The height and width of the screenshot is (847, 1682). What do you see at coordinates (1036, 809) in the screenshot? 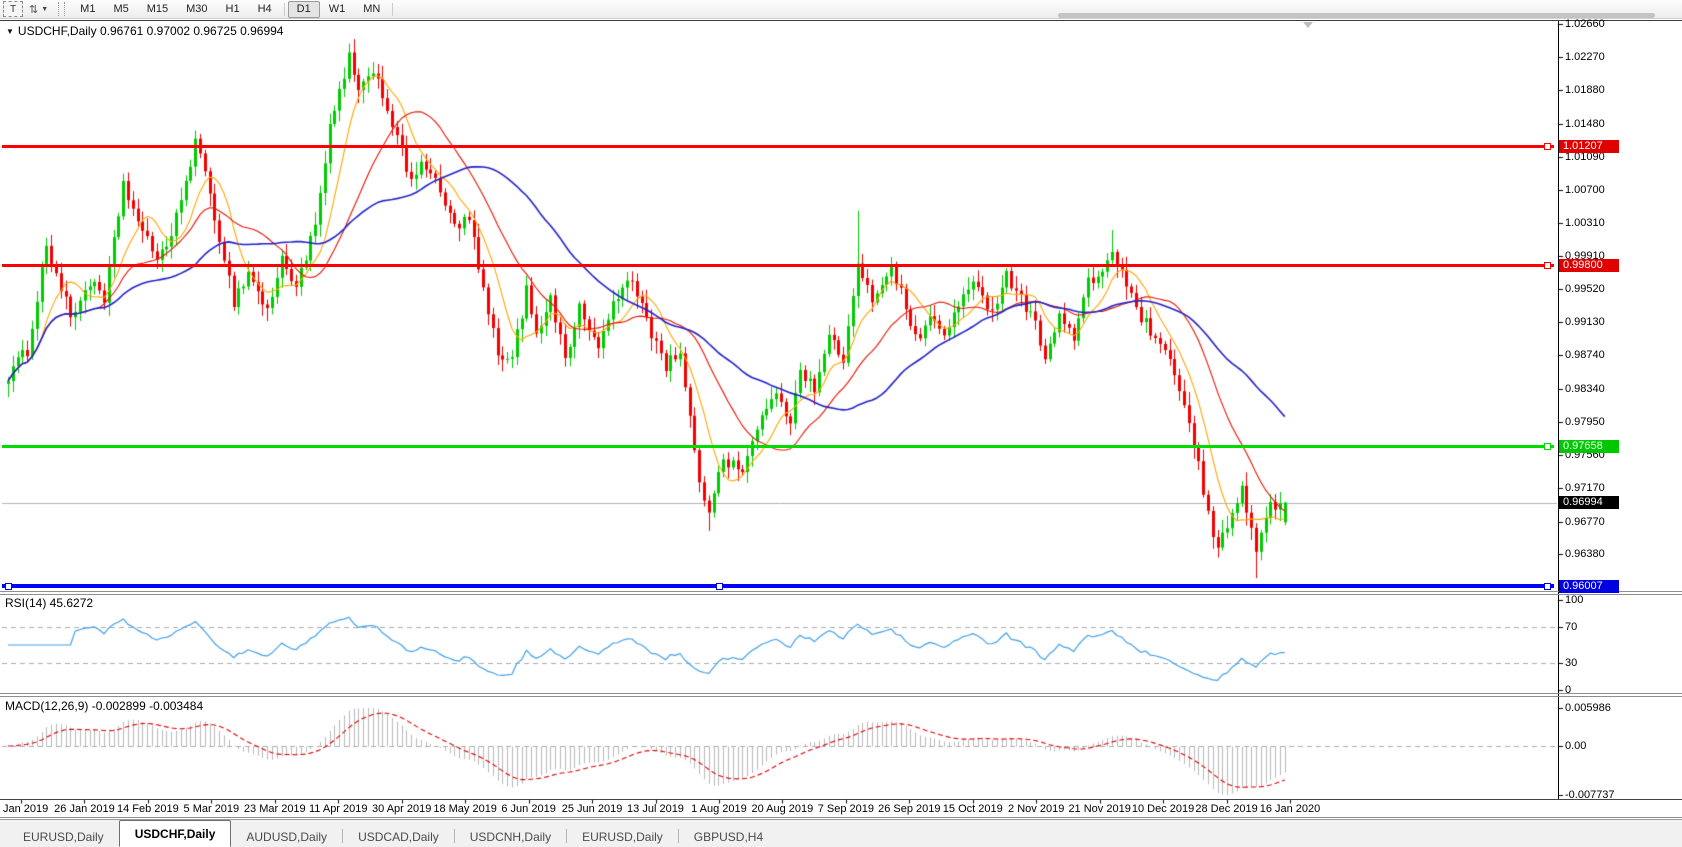
I see `time-axis-label: 2 Nov 2019` at bounding box center [1036, 809].